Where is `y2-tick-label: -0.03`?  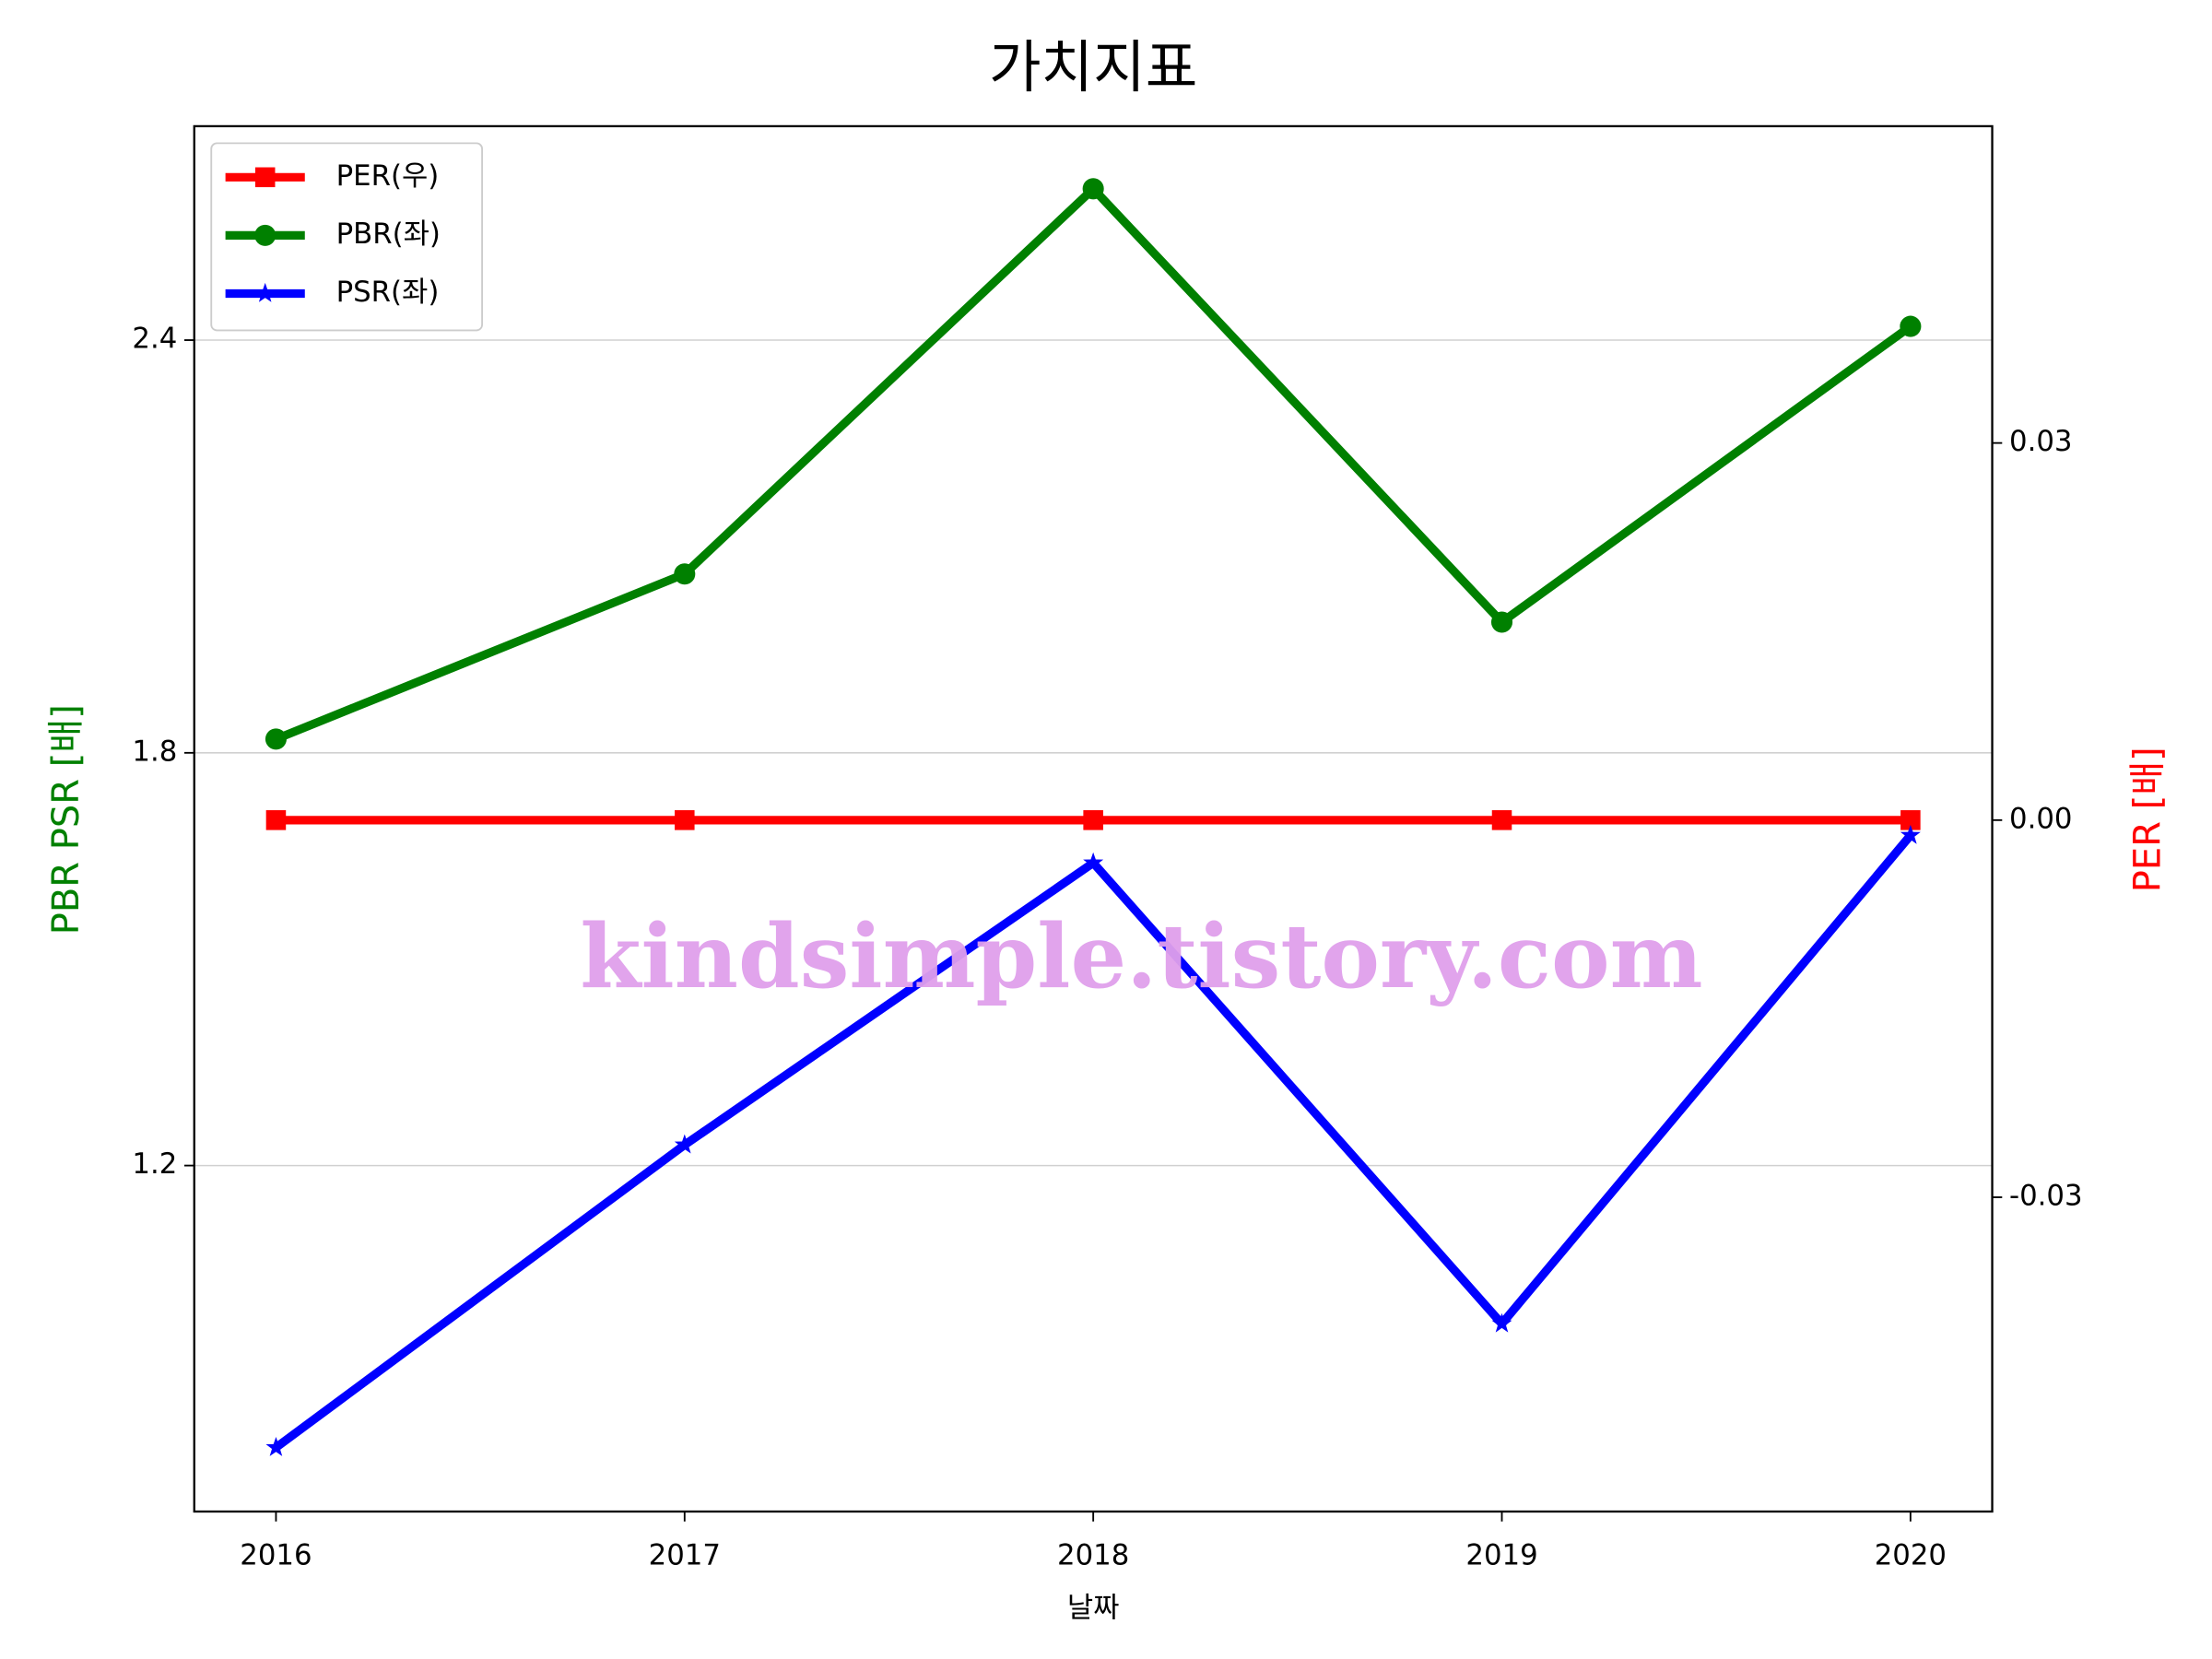
y2-tick-label: -0.03 is located at coordinates (2046, 1196).